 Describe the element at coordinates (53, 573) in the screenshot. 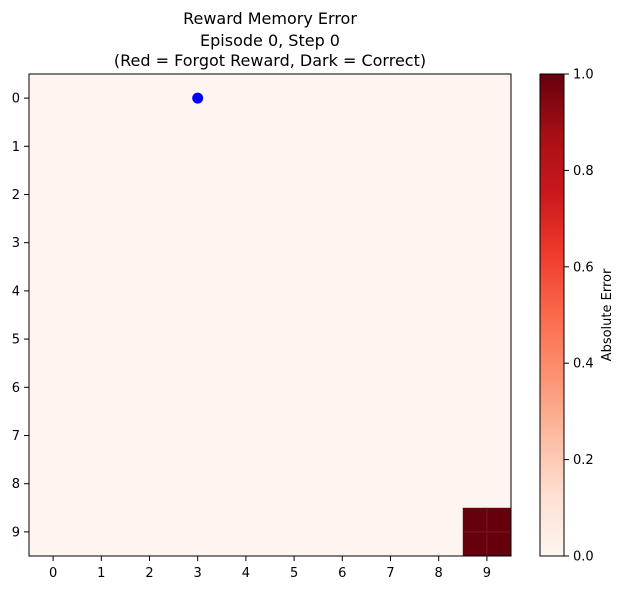

I see `x-tick-label: 0` at that location.